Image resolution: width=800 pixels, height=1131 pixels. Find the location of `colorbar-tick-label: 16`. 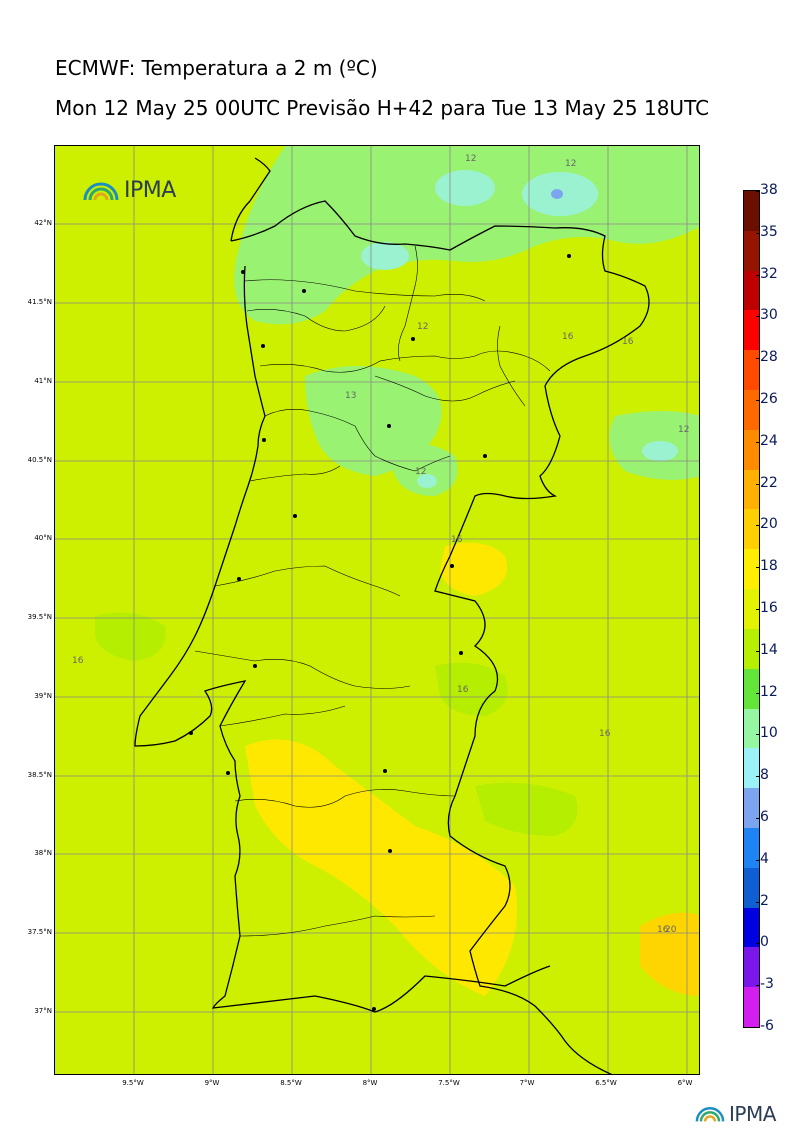

colorbar-tick-label: 16 is located at coordinates (769, 608).